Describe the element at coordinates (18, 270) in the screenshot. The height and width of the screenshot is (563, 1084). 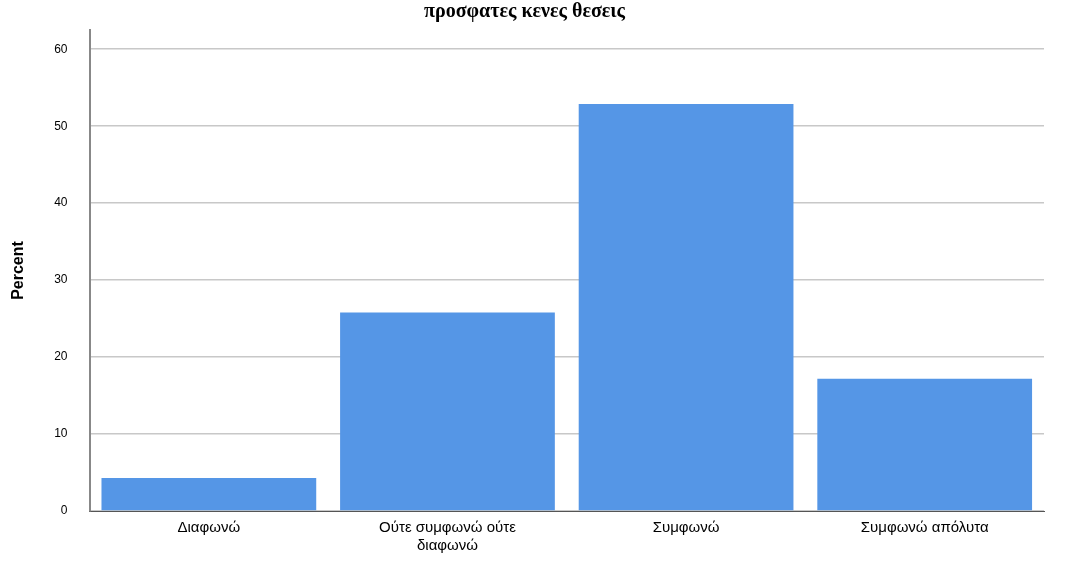
I see `y-axis-title: Percent` at that location.